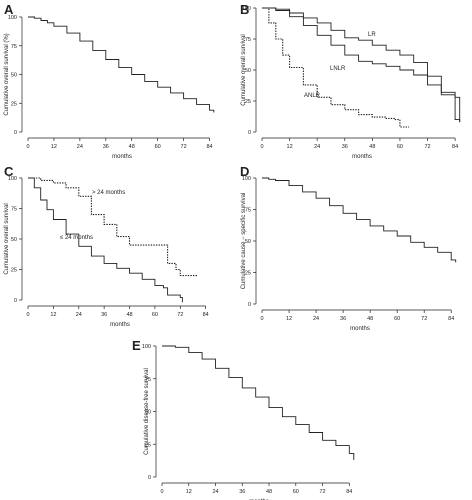 The image size is (472, 500). I want to click on y-axis-title: Cumulative cause − specific survival, so click(244, 241).